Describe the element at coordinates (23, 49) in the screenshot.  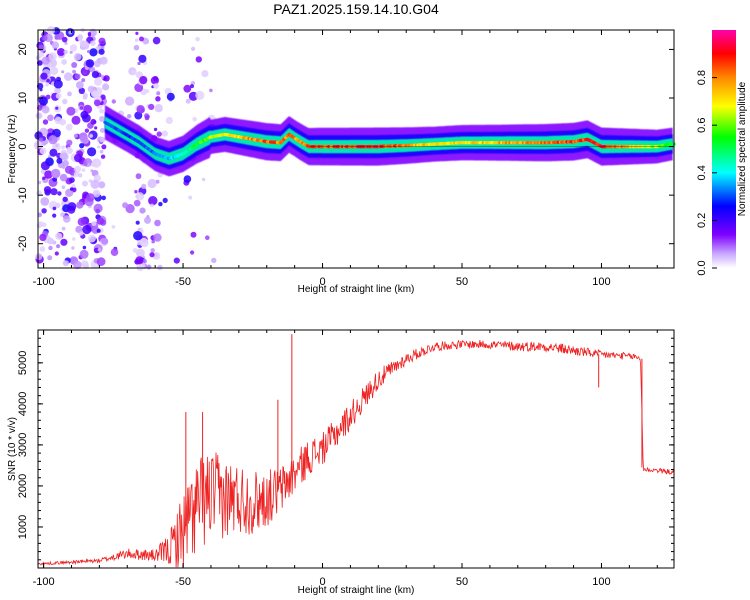
I see `y-tick-label: 20` at that location.